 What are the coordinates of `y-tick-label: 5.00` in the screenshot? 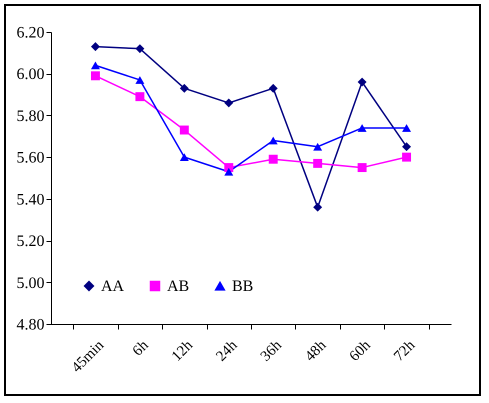 It's located at (30, 283).